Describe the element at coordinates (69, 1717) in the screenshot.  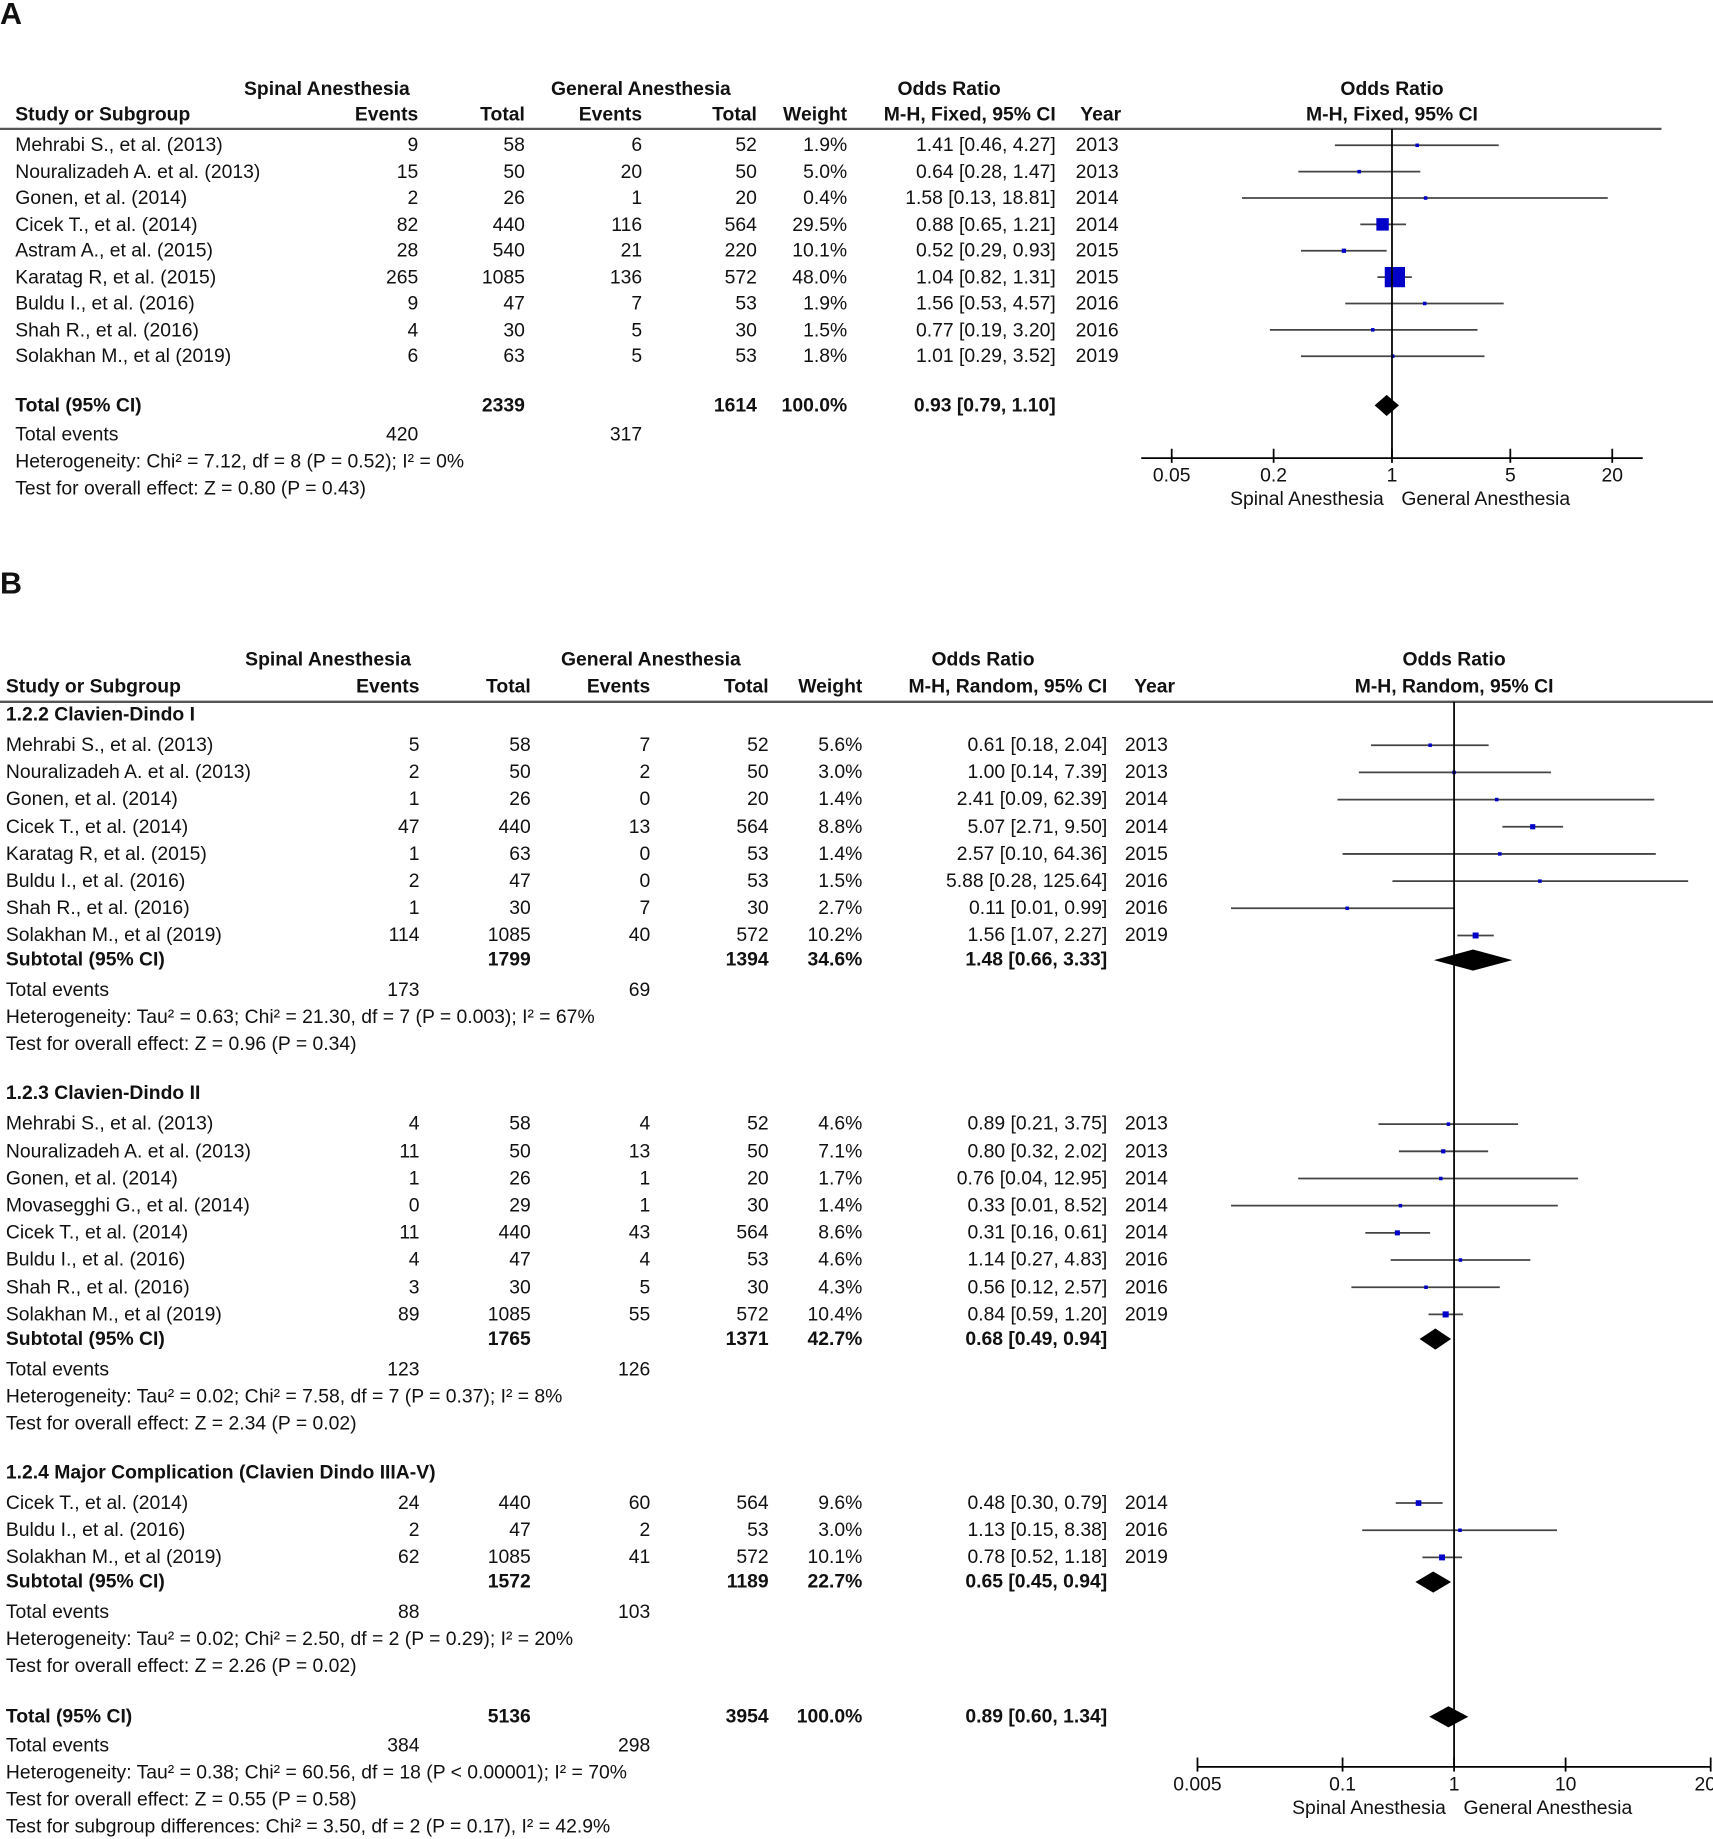
I see `pooled-label: Total (95% CI)` at that location.